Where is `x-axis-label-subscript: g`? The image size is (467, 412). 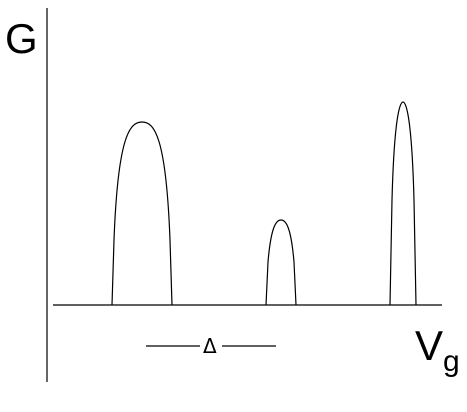 x-axis-label-subscript: g is located at coordinates (451, 361).